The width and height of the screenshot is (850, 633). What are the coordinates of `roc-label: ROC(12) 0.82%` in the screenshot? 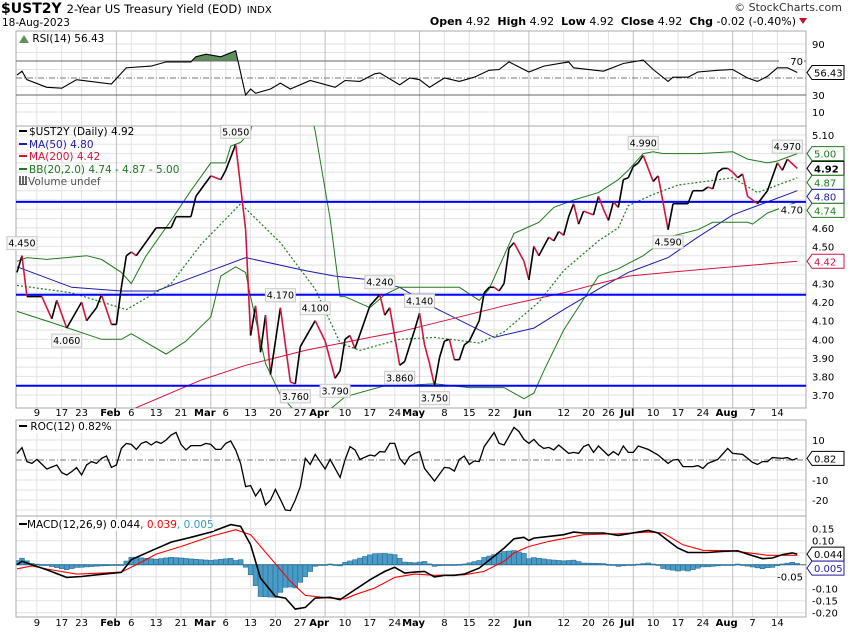 It's located at (71, 427).